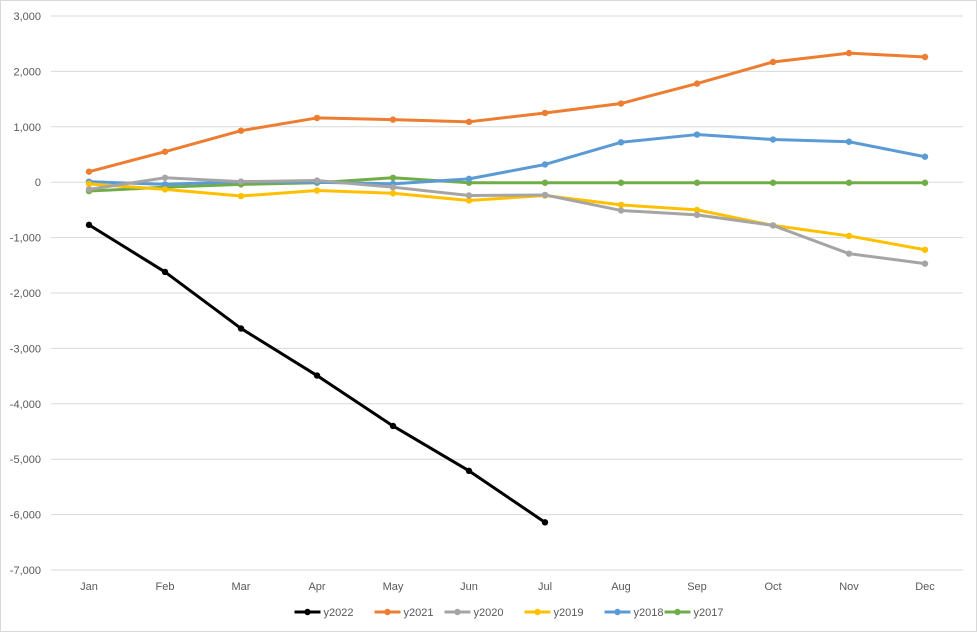  What do you see at coordinates (27, 17) in the screenshot?
I see `y-tick-label: 3,000` at bounding box center [27, 17].